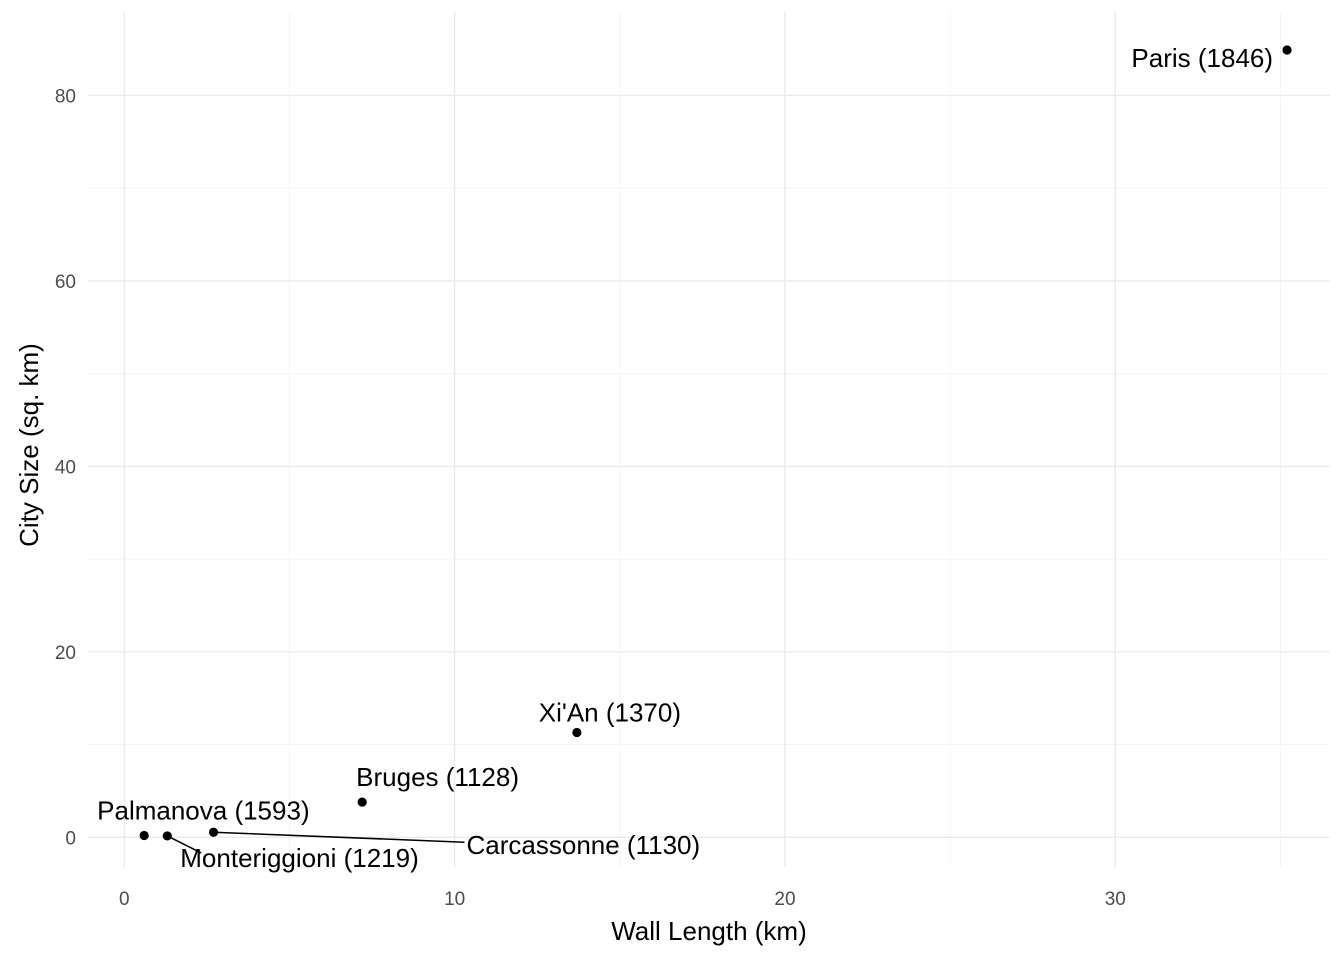 The width and height of the screenshot is (1344, 960). What do you see at coordinates (1202, 58) in the screenshot?
I see `point-label: Paris (1846)` at bounding box center [1202, 58].